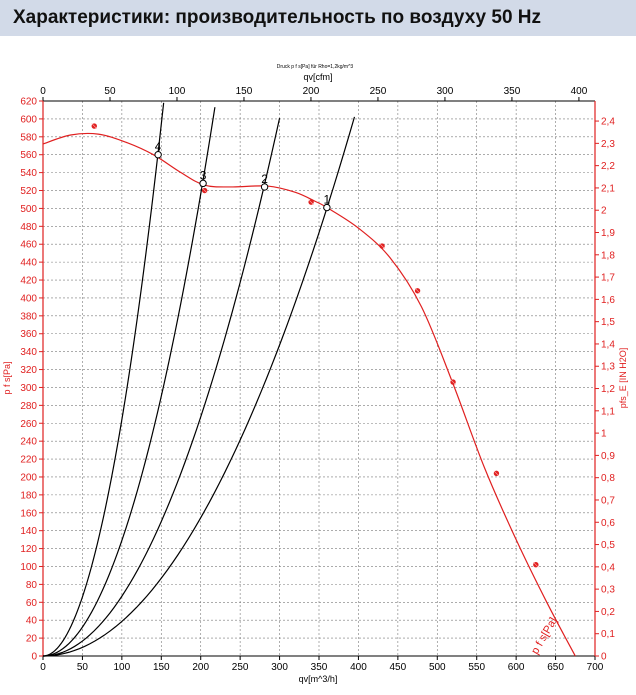 Image resolution: width=636 pixels, height=695 pixels. Describe the element at coordinates (608, 344) in the screenshot. I see `y2-tick-label: 1,4` at that location.